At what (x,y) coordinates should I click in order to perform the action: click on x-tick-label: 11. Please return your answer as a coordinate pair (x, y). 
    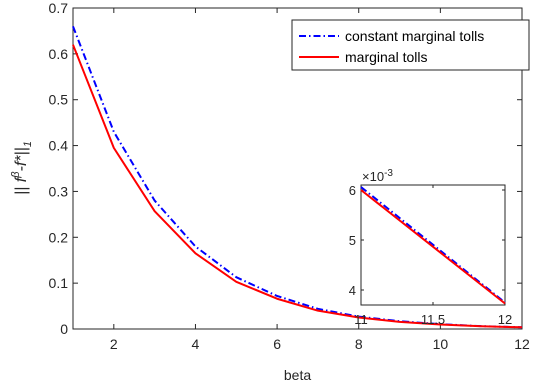
    Looking at the image, I should click on (361, 319).